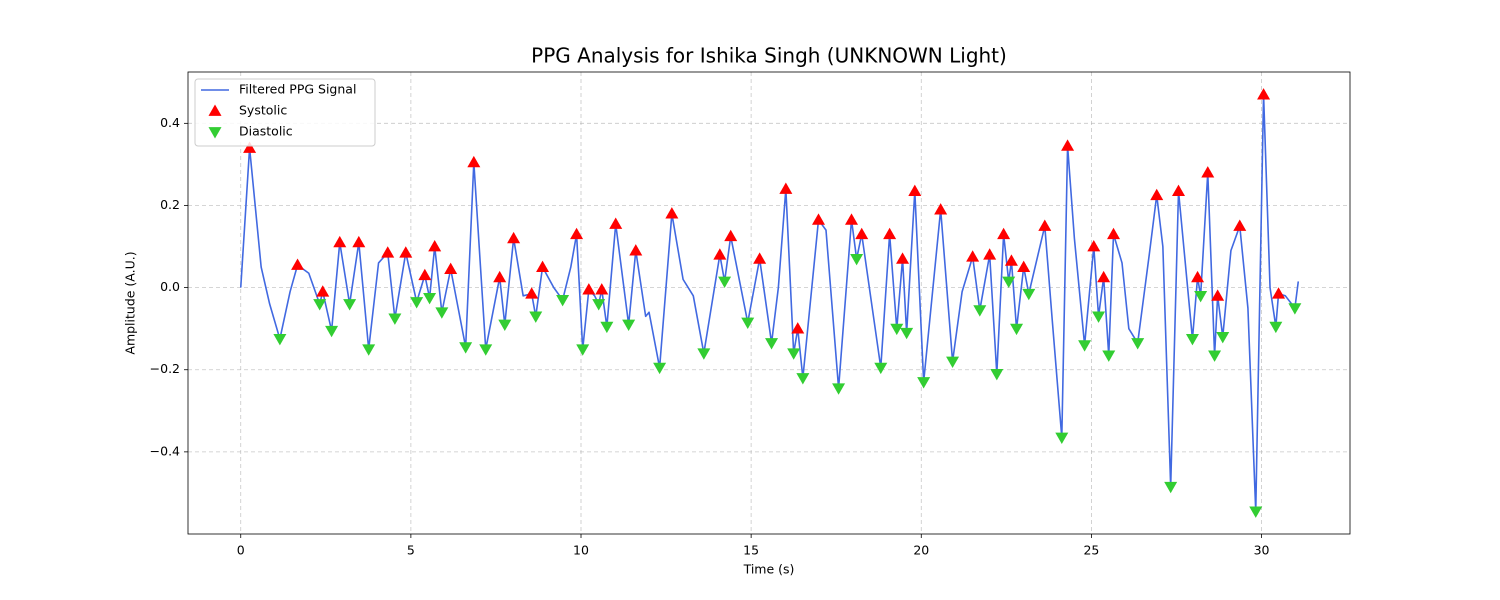  I want to click on legend-box, so click(285, 112).